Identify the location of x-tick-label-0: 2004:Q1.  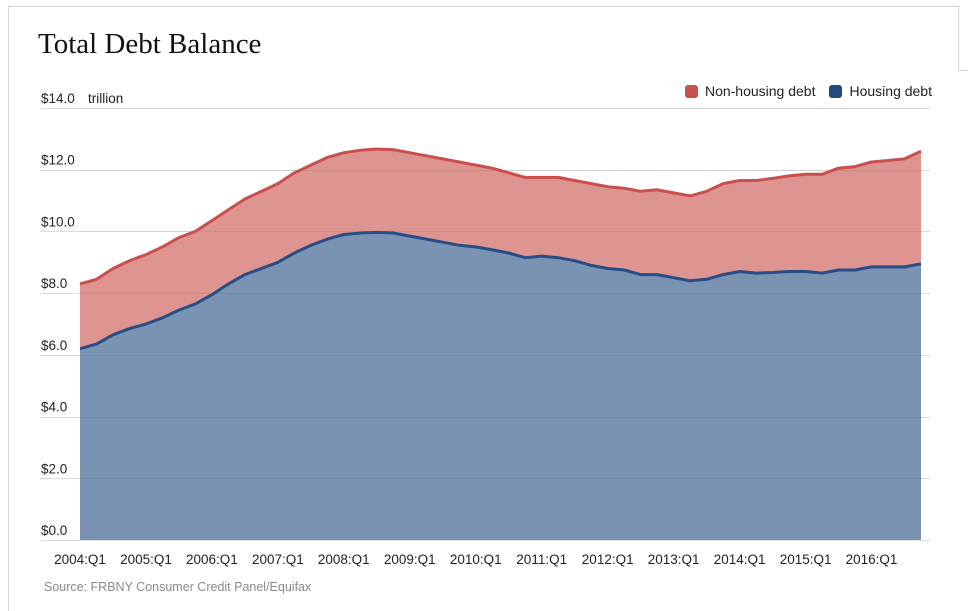
(80, 559).